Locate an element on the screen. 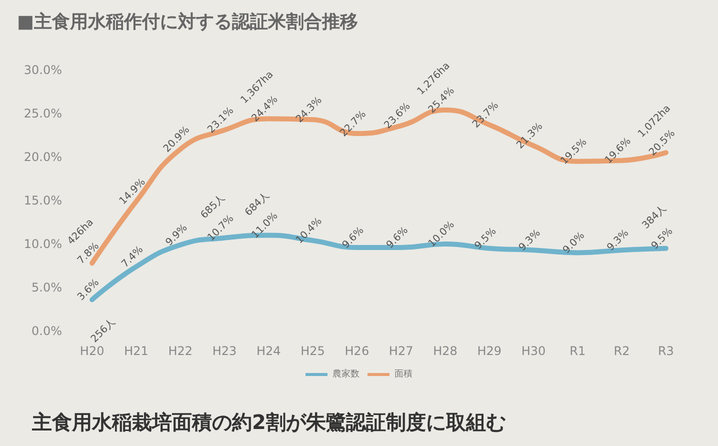 The height and width of the screenshot is (446, 718). legend-label: 農家数 is located at coordinates (346, 374).